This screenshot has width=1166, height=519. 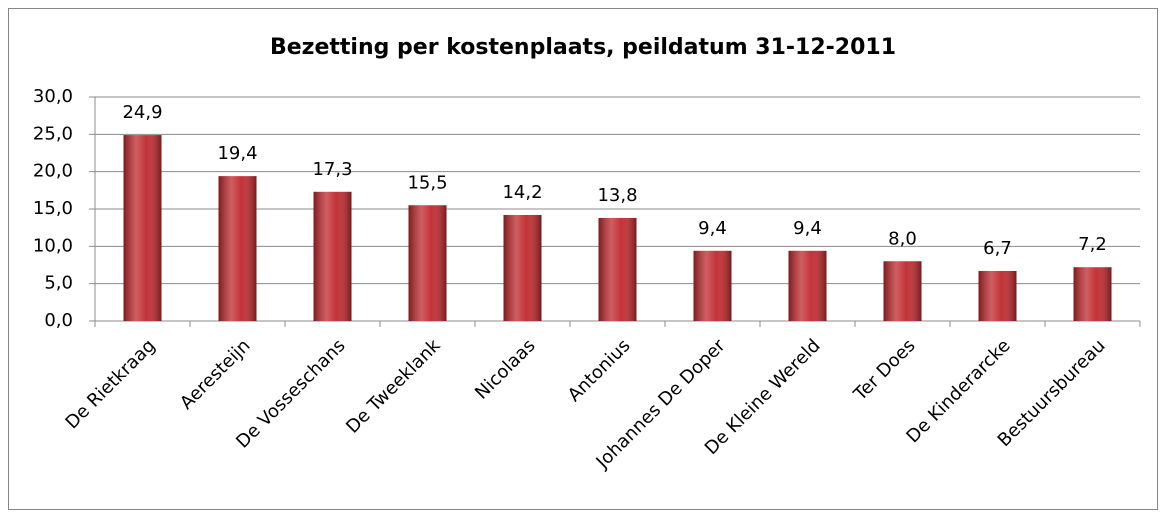 I want to click on value-label: 13,8, so click(x=617, y=195).